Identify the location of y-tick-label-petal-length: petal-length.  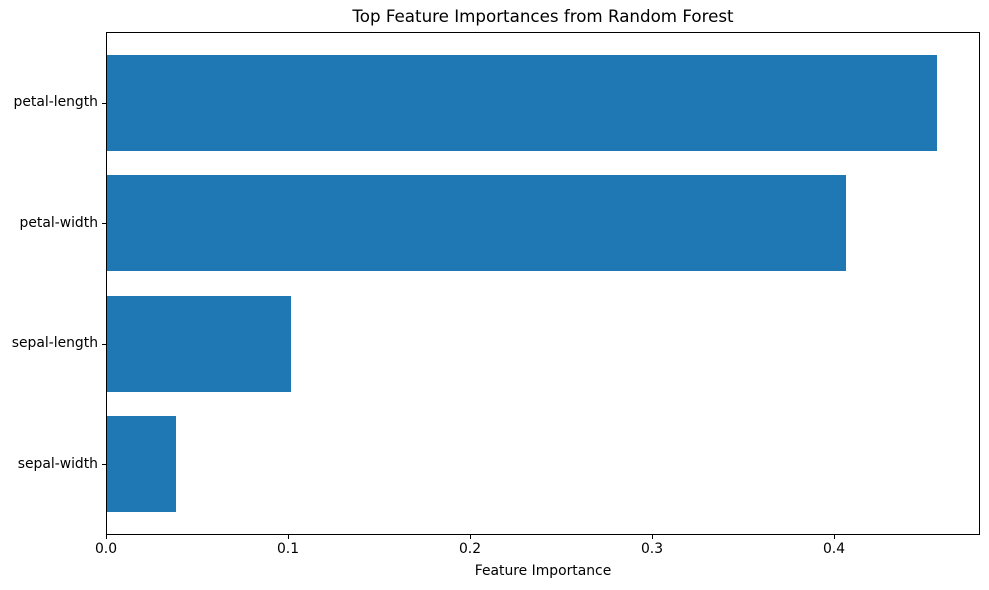
(55, 102).